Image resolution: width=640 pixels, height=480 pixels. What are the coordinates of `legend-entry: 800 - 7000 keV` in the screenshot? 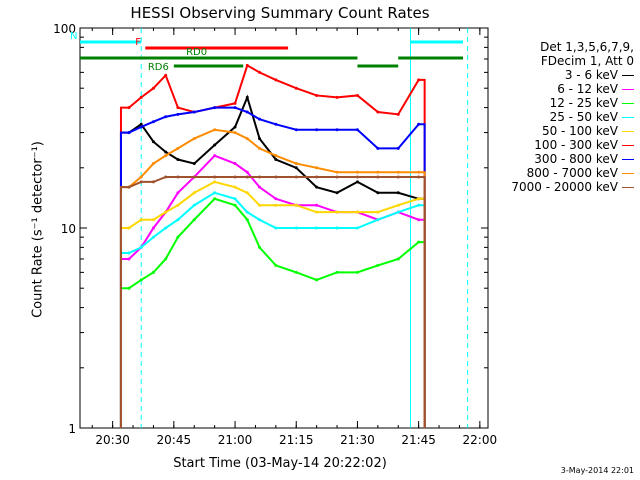 It's located at (568, 173).